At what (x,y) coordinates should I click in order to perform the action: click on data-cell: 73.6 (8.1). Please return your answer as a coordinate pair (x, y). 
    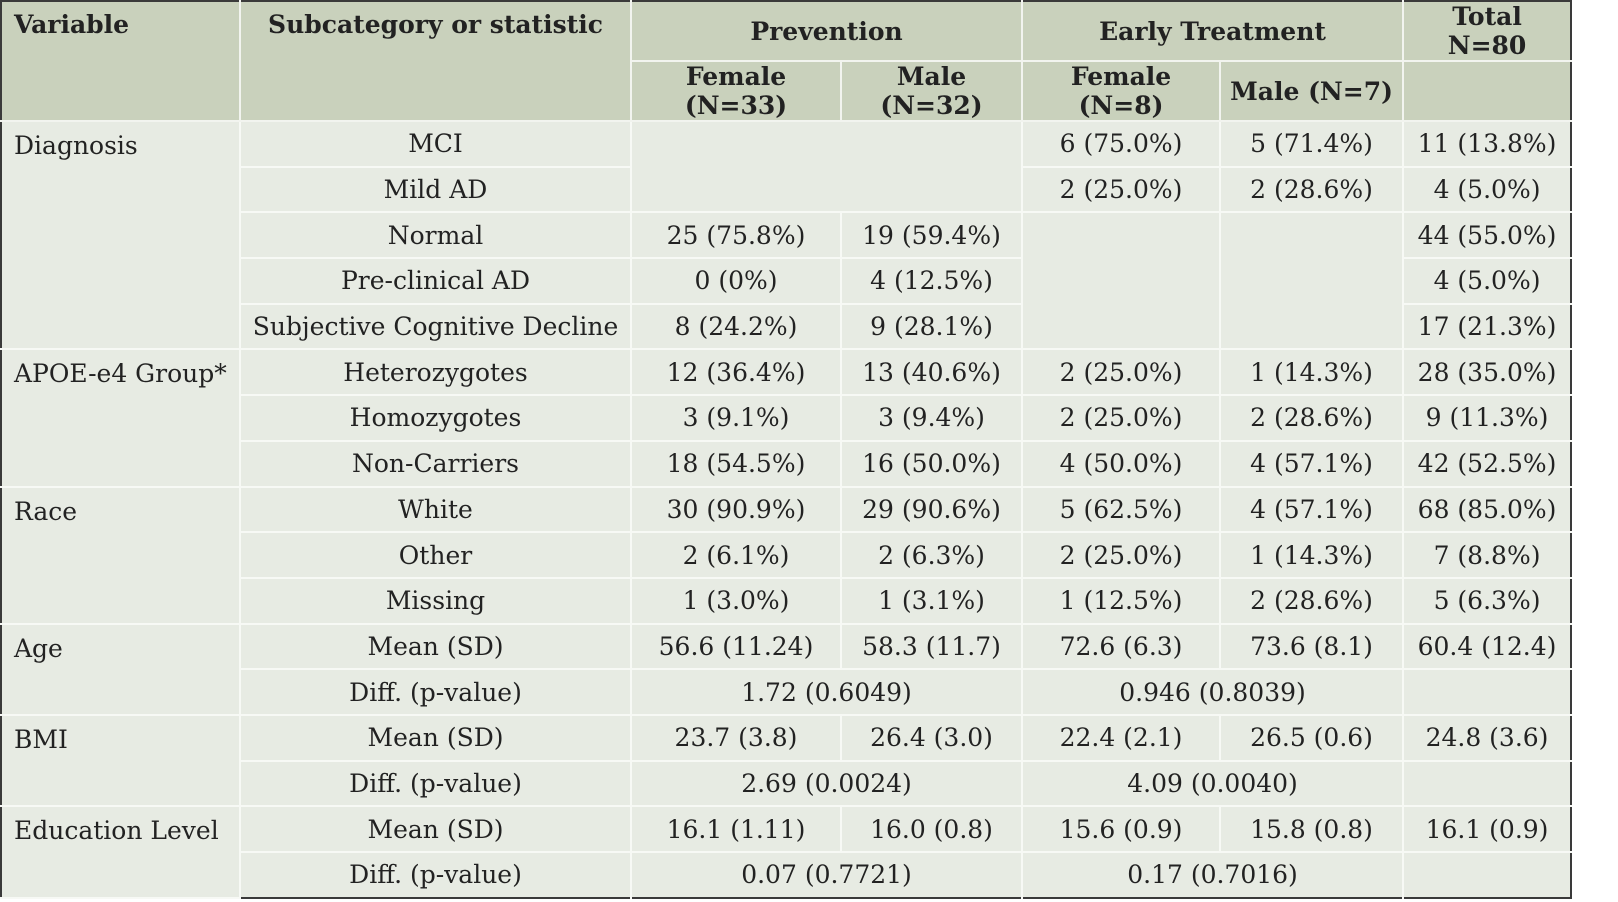
    Looking at the image, I should click on (1312, 647).